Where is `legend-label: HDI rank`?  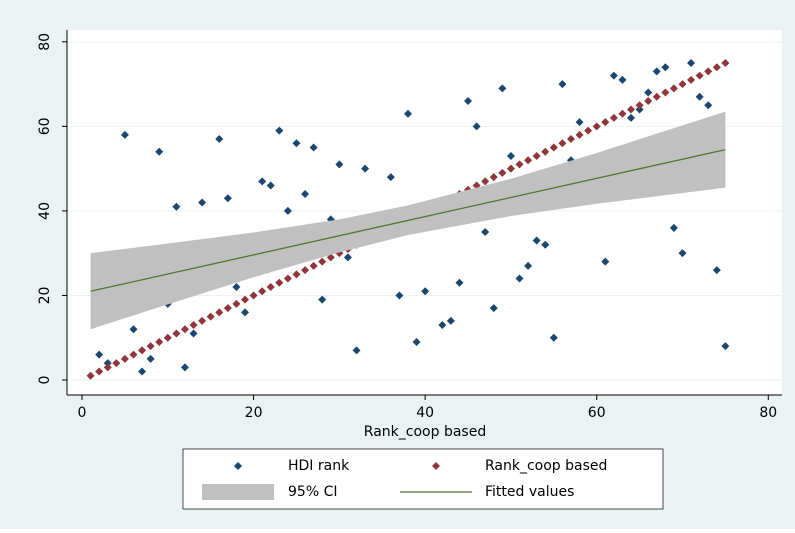
legend-label: HDI rank is located at coordinates (319, 466).